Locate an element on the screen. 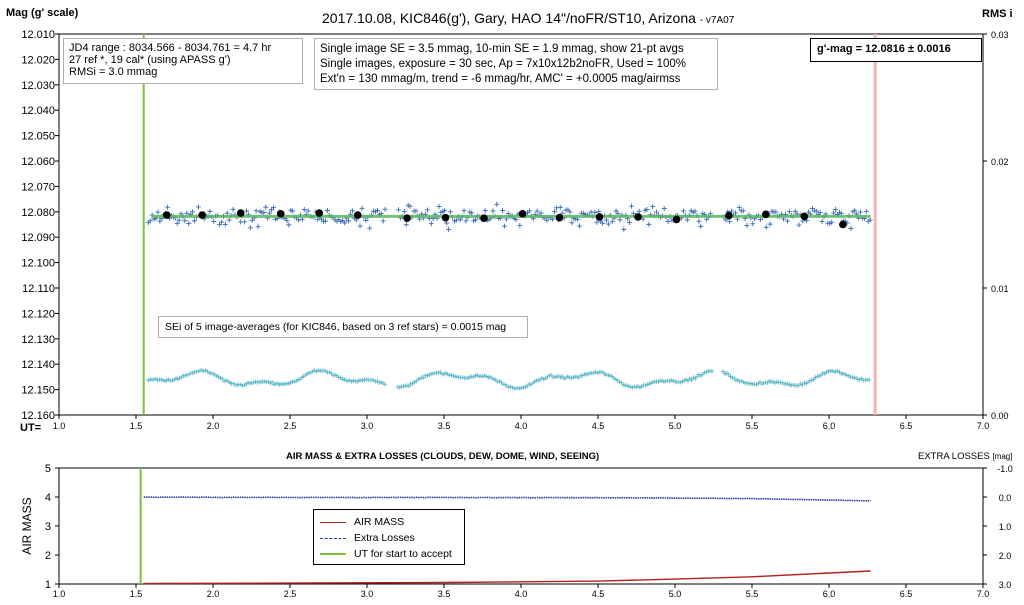 Image resolution: width=1024 pixels, height=605 pixels. airmass-line is located at coordinates (507, 577).